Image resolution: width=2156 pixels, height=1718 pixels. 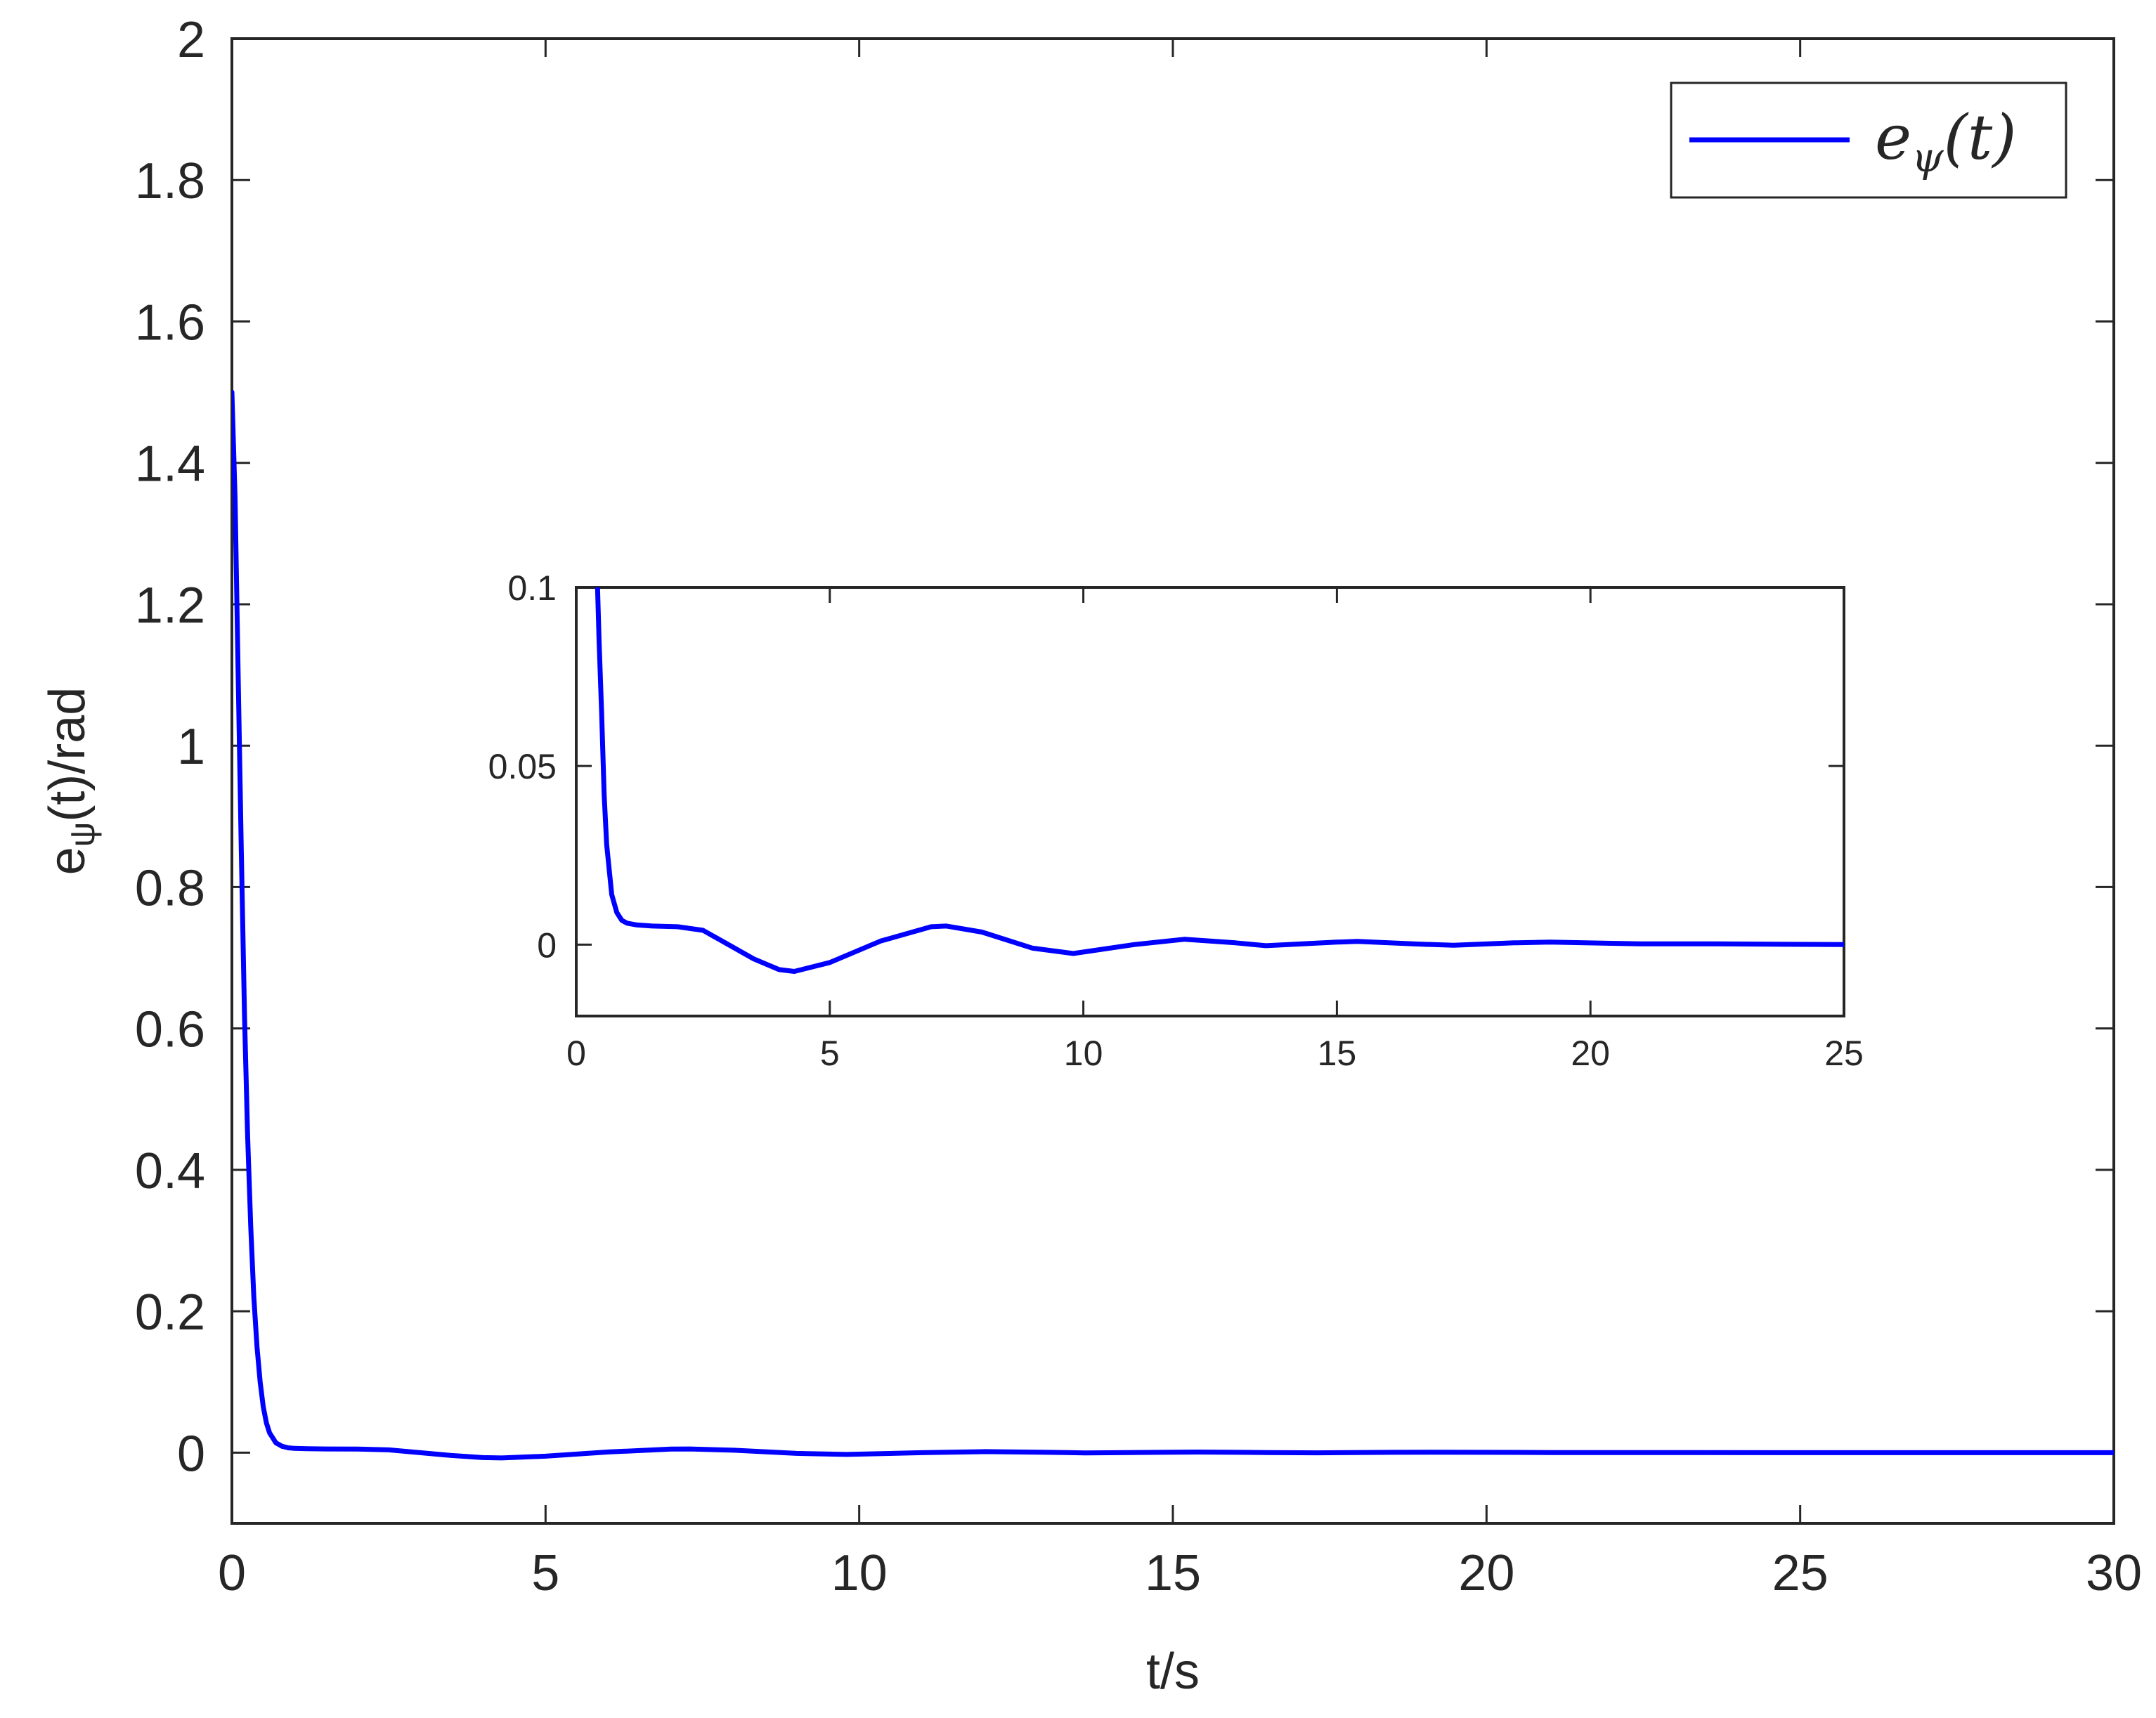 What do you see at coordinates (1337, 1053) in the screenshot?
I see `inset-x-tick-label: 15` at bounding box center [1337, 1053].